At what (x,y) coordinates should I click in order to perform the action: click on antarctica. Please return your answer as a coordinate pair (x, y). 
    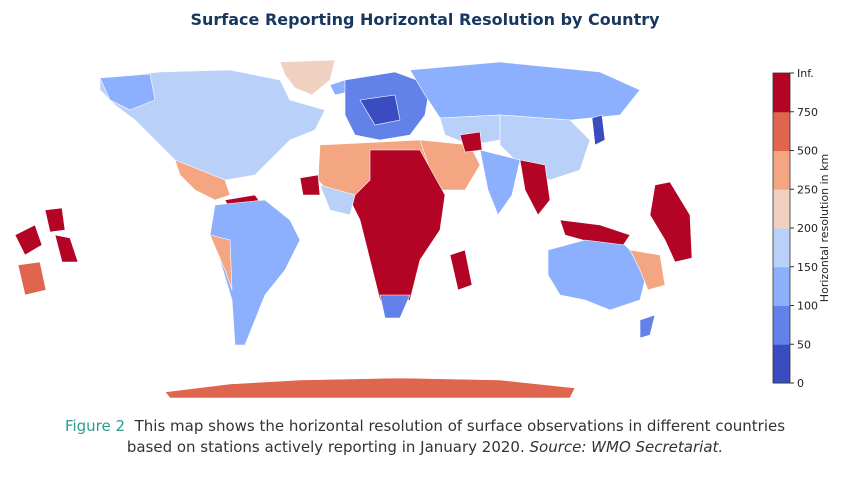
    Looking at the image, I should click on (370, 388).